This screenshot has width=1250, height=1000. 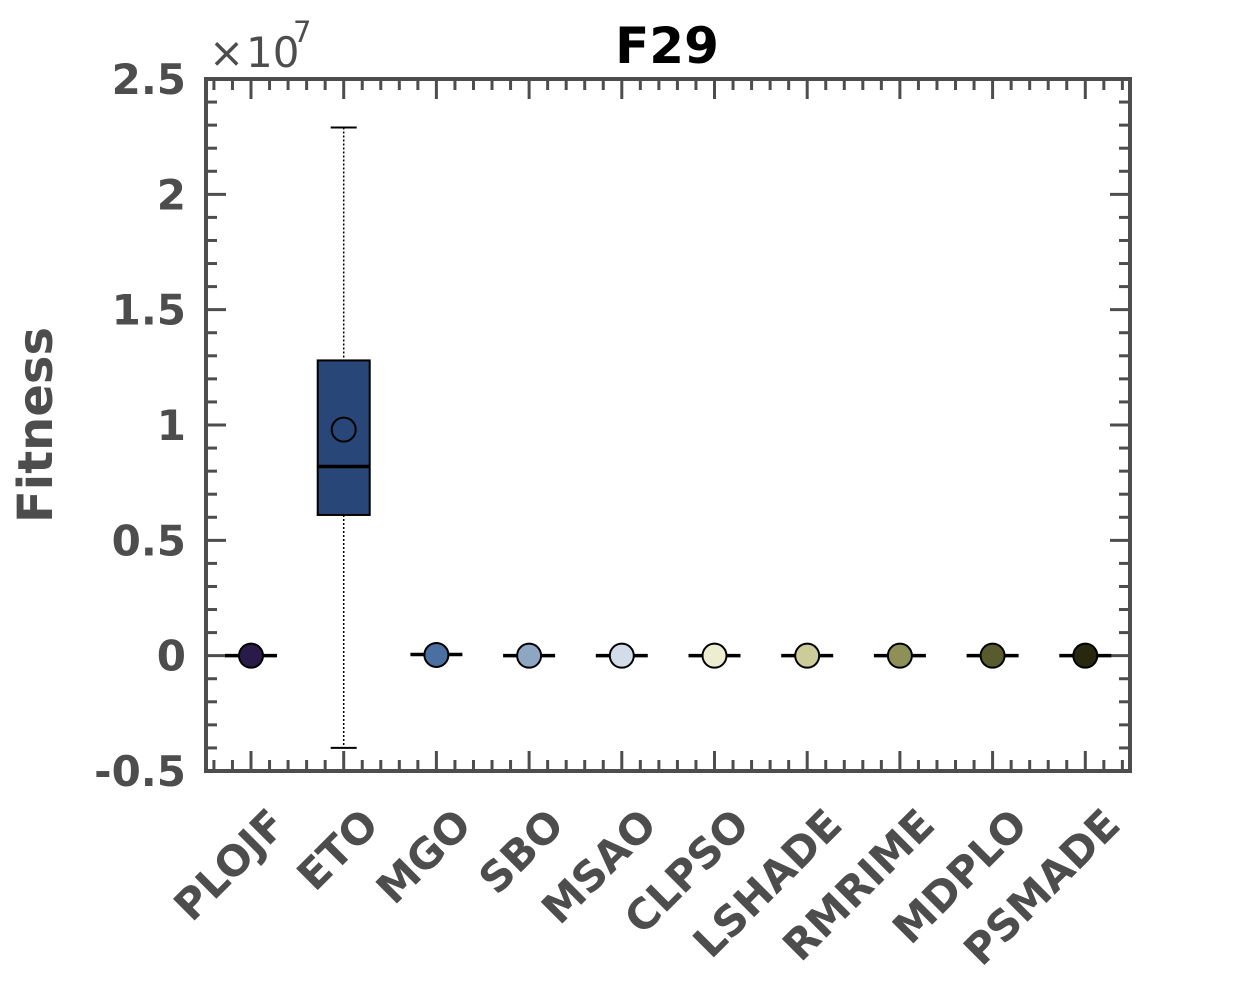 I want to click on box-psmade, so click(x=1085, y=655).